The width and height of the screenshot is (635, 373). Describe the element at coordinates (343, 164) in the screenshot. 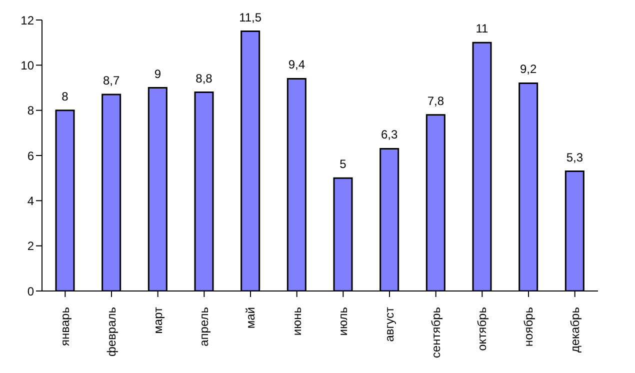

I see `data-label: 5` at that location.